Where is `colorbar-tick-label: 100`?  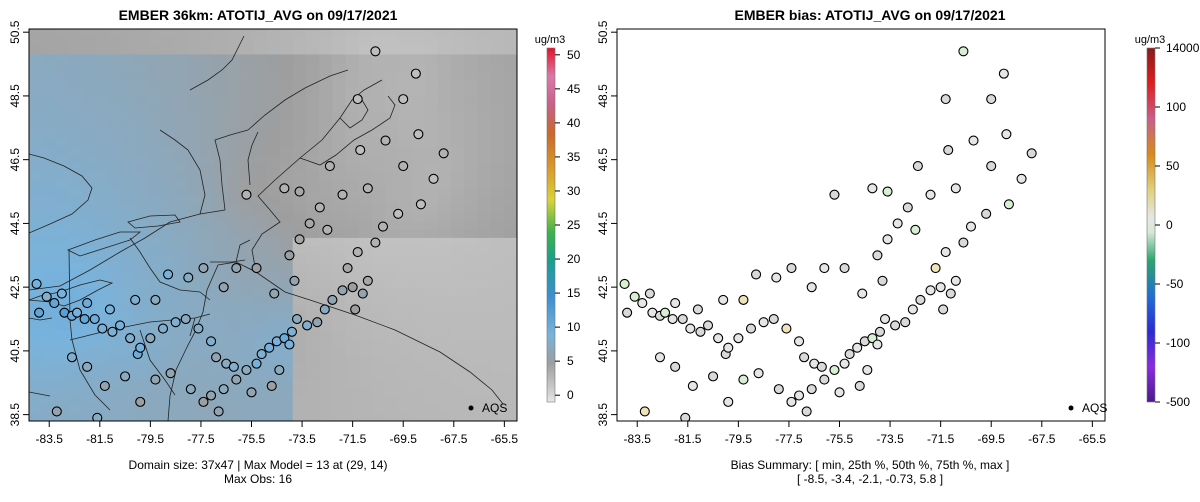 colorbar-tick-label: 100 is located at coordinates (1176, 107).